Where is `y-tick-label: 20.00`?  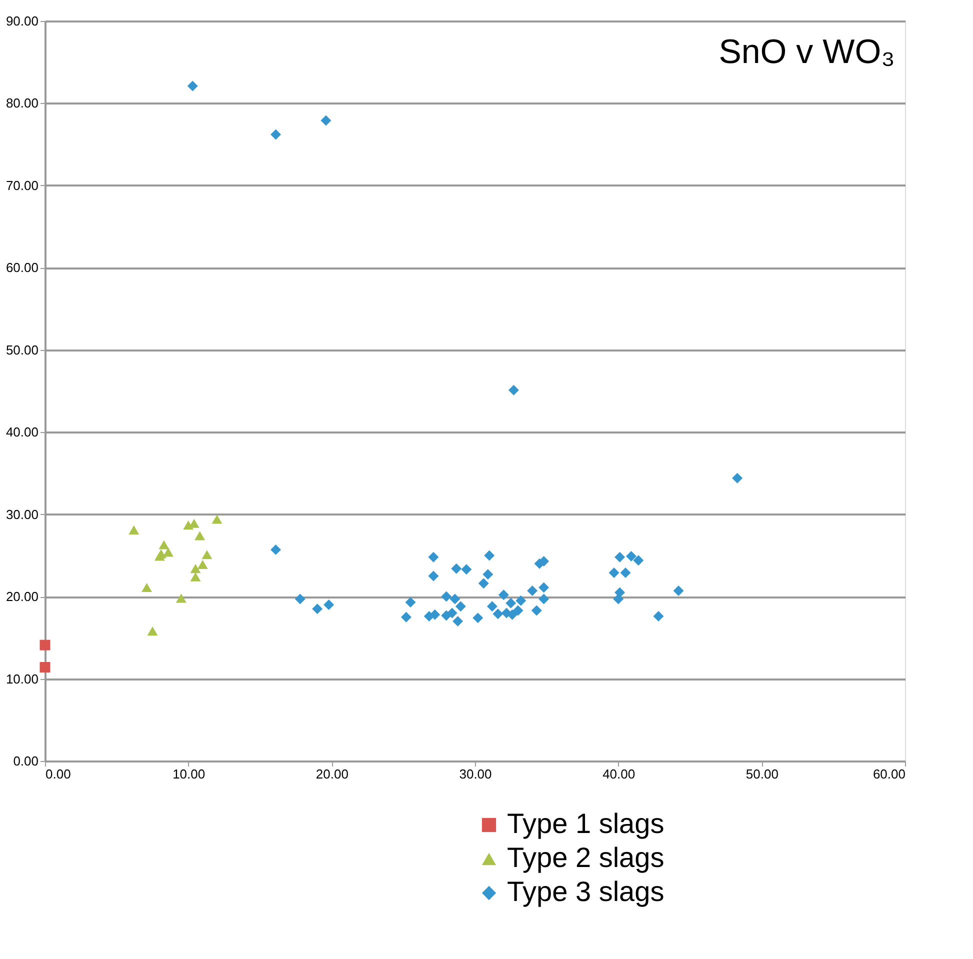
y-tick-label: 20.00 is located at coordinates (22, 596).